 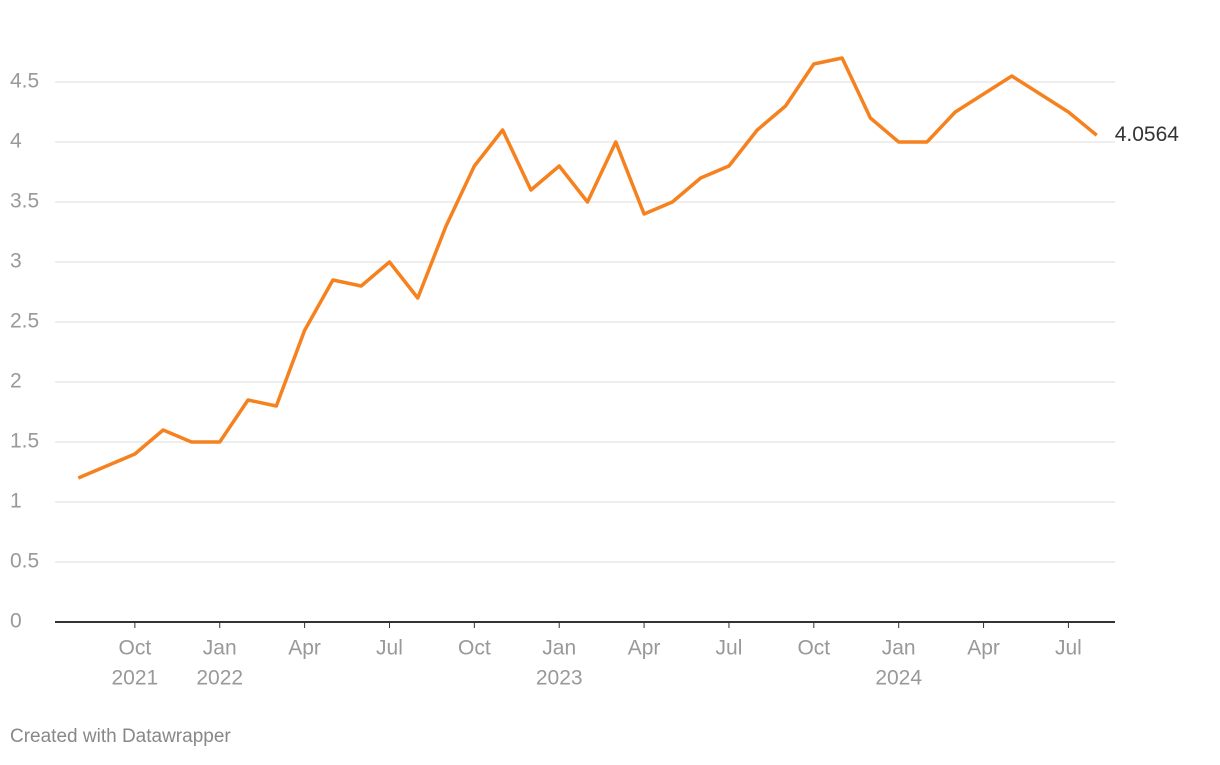 I want to click on y-tick-label: 2.5, so click(x=24, y=321).